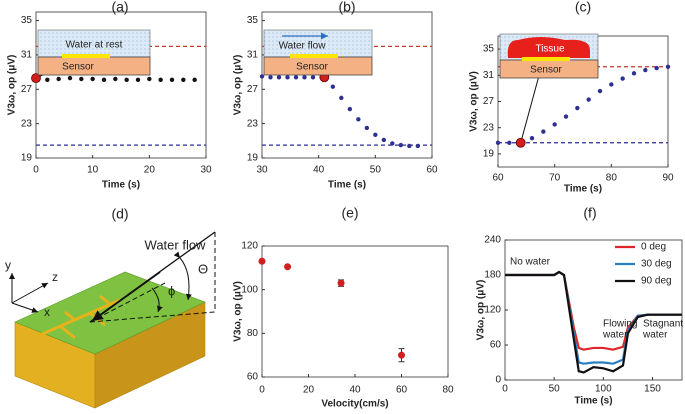 This screenshot has width=685, height=414. What do you see at coordinates (593, 322) in the screenshot?
I see `series-line` at bounding box center [593, 322].